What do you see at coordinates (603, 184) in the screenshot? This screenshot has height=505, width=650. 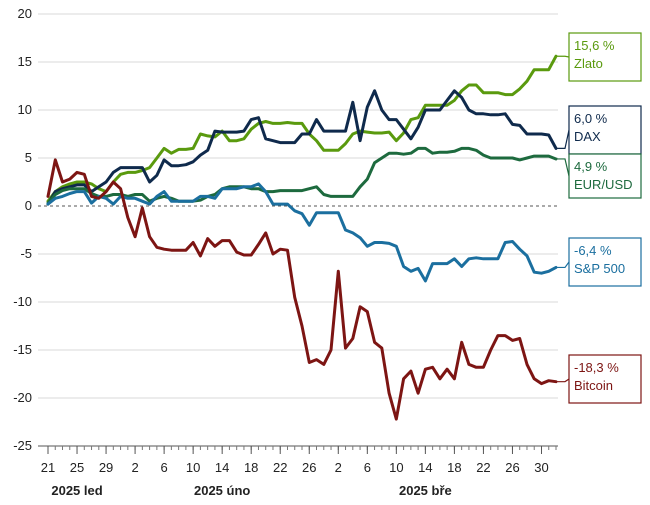 I see `series-name: EUR/USD` at bounding box center [603, 184].